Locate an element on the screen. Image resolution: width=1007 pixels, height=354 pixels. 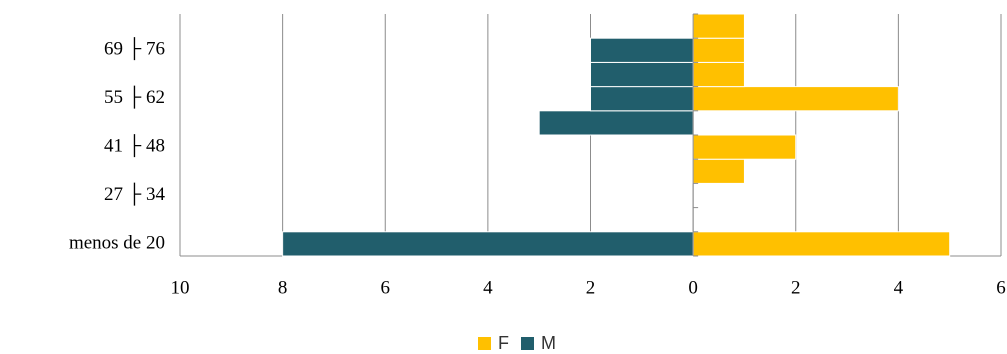
legend-label: M is located at coordinates (548, 343).